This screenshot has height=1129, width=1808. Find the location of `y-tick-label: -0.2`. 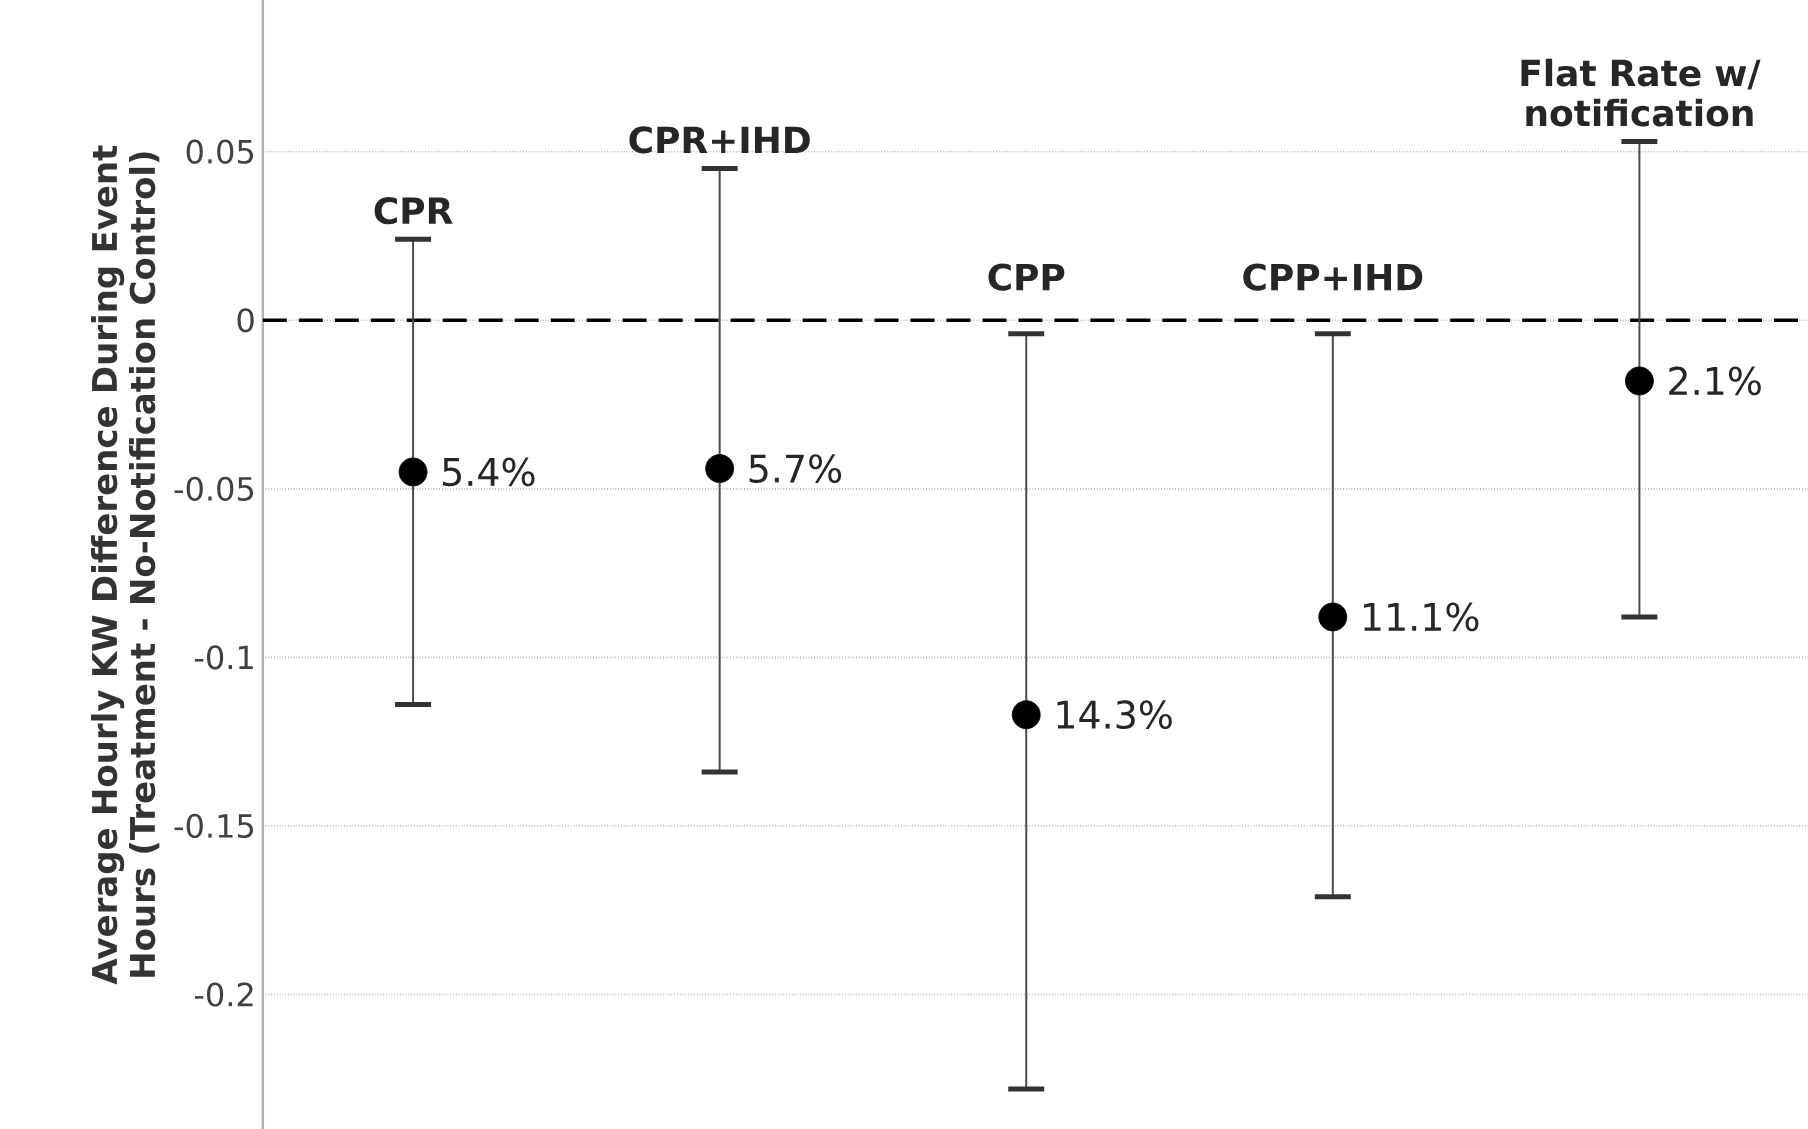

y-tick-label: -0.2 is located at coordinates (223, 994).